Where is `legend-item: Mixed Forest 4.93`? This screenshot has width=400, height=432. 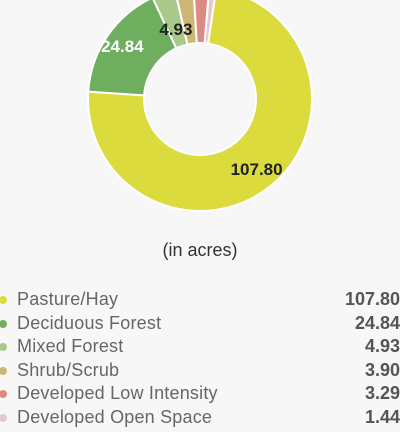 legend-item: Mixed Forest 4.93 is located at coordinates (200, 347).